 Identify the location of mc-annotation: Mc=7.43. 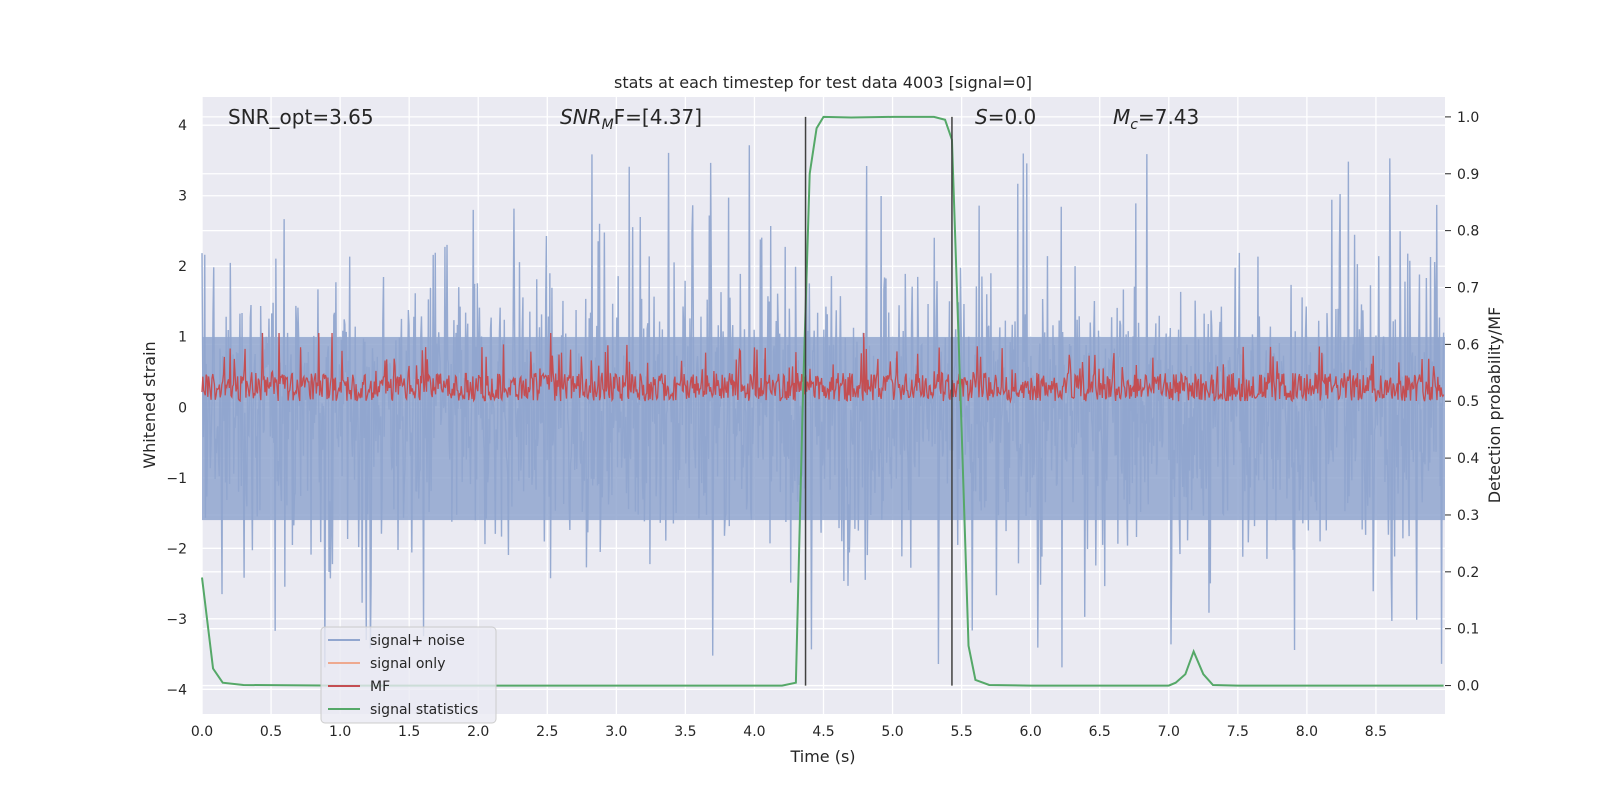
(1156, 119).